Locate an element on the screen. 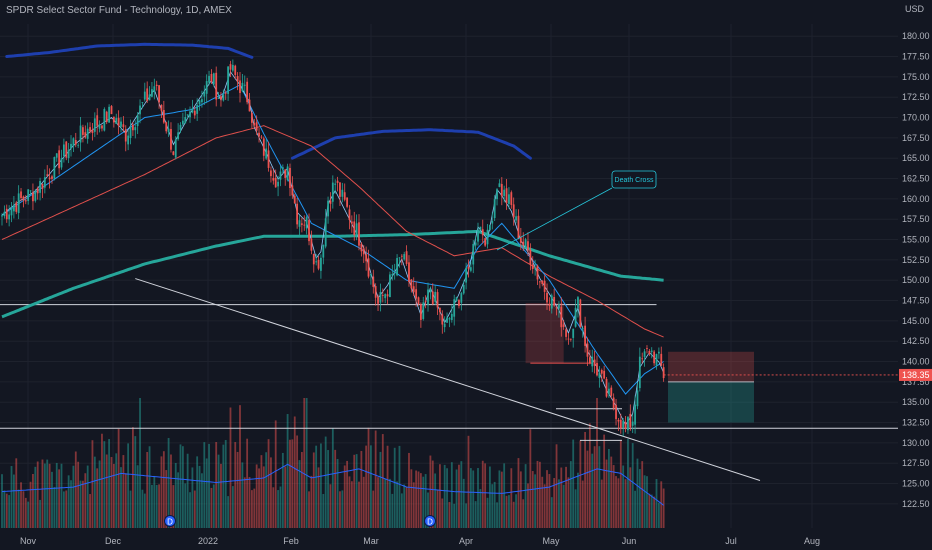 The image size is (932, 550). price-tick-label: 140.00 is located at coordinates (916, 362).